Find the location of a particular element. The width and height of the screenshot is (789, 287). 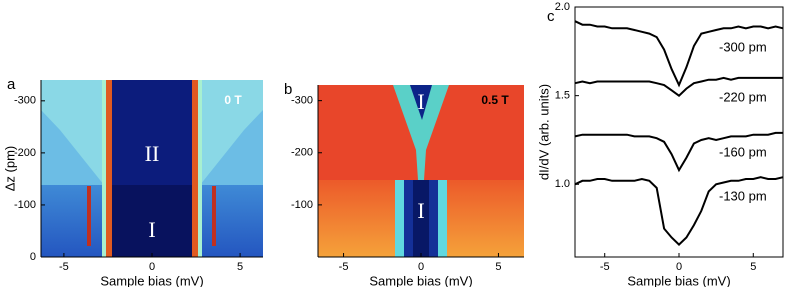

y-axis-label: Δz (pm) is located at coordinates (9, 169).